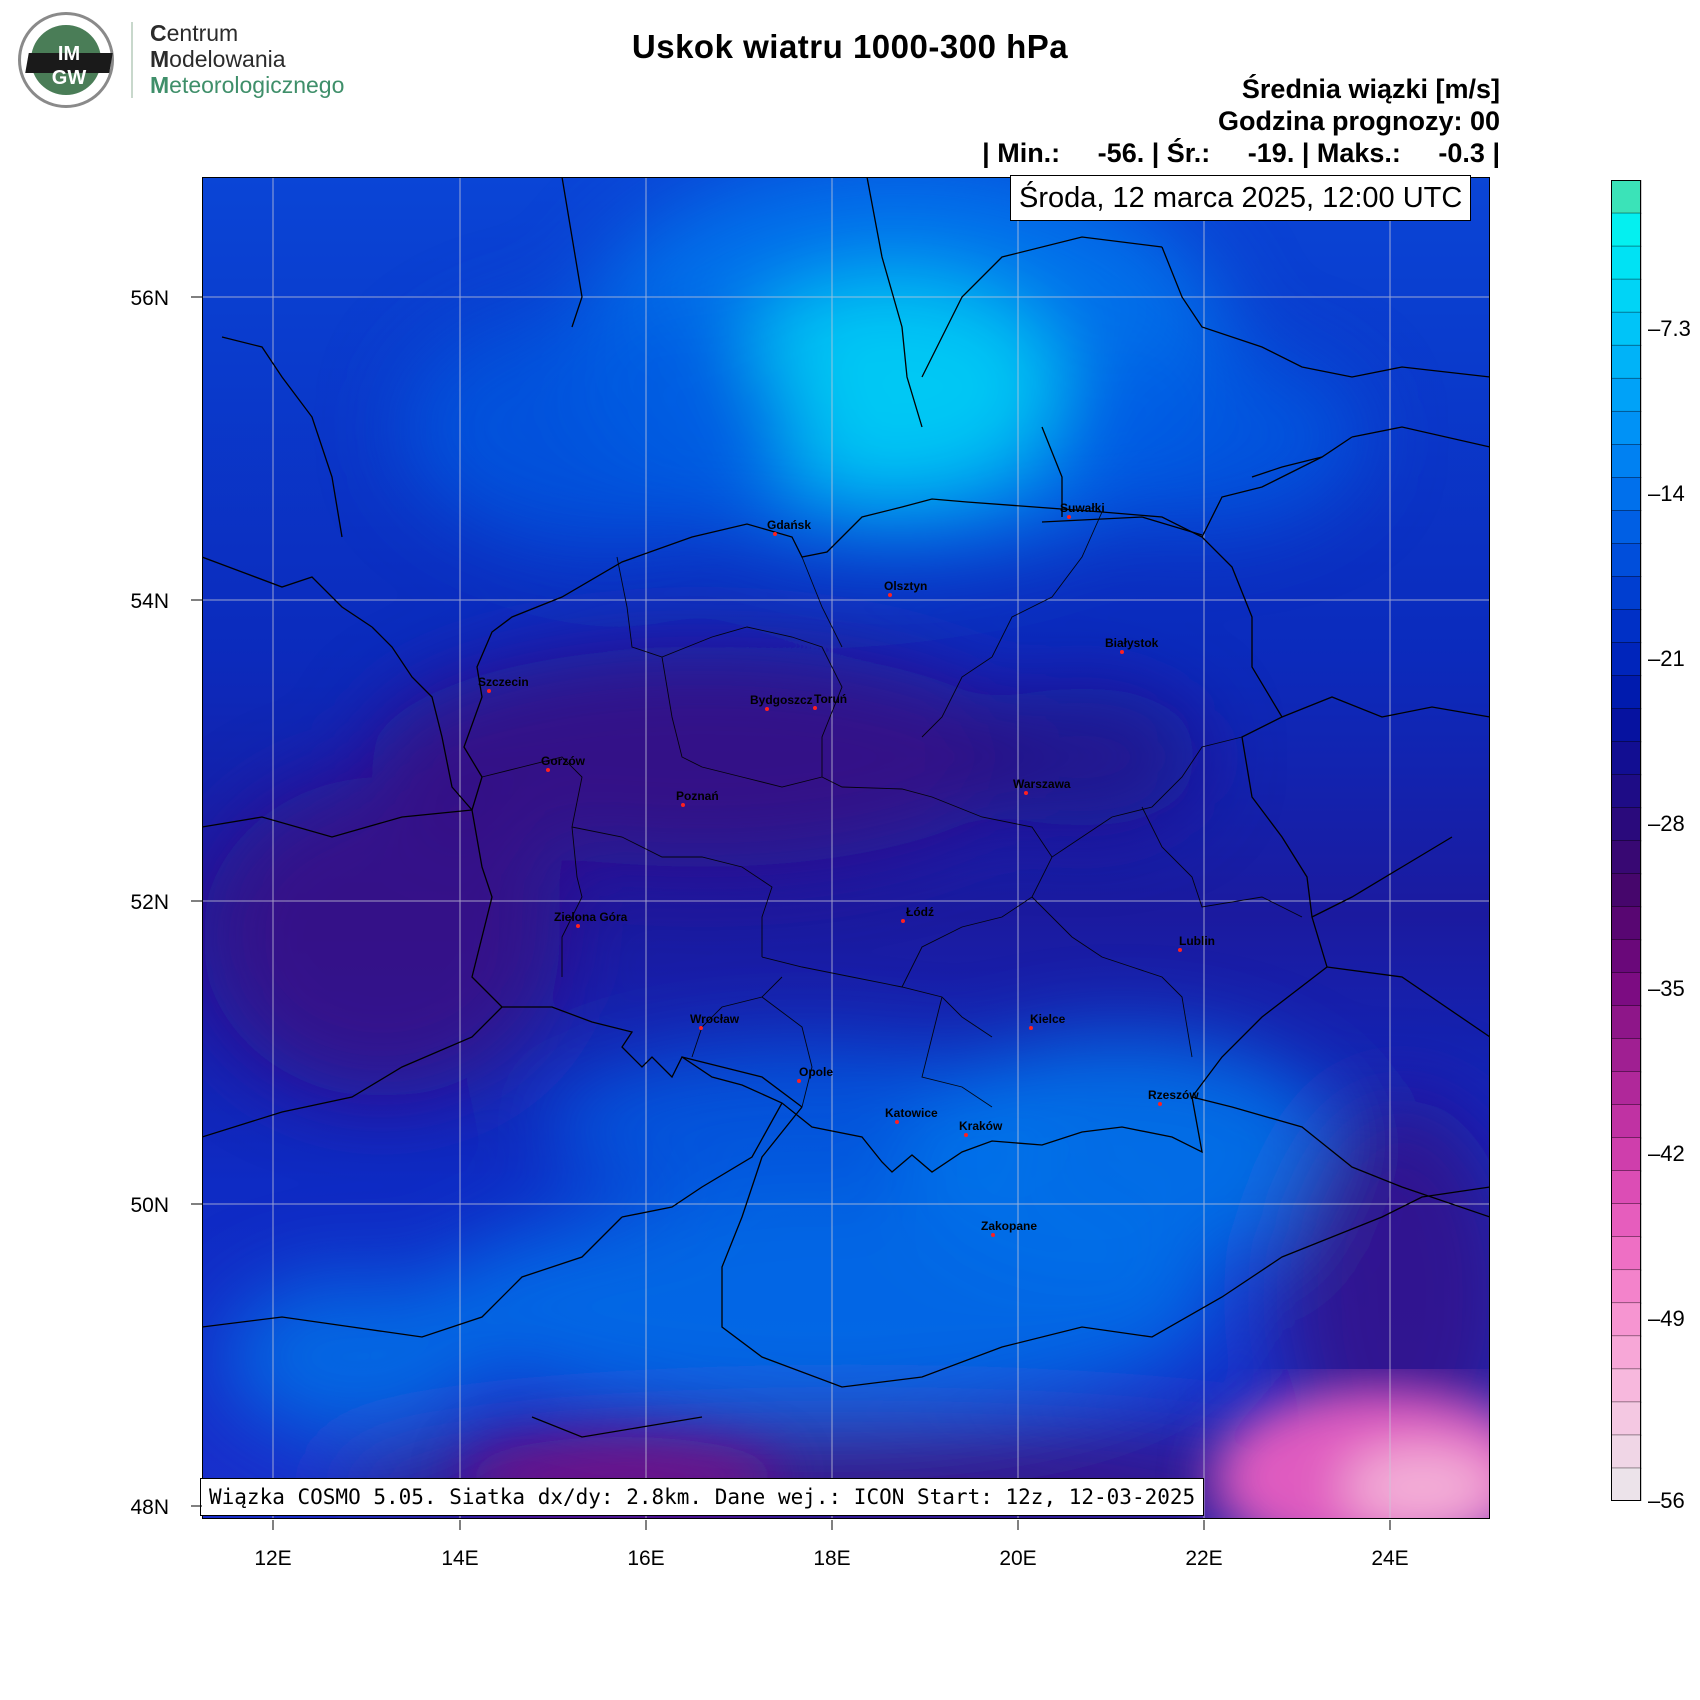 The height and width of the screenshot is (1700, 1700). I want to click on svg-text: Kraków, so click(981, 1126).